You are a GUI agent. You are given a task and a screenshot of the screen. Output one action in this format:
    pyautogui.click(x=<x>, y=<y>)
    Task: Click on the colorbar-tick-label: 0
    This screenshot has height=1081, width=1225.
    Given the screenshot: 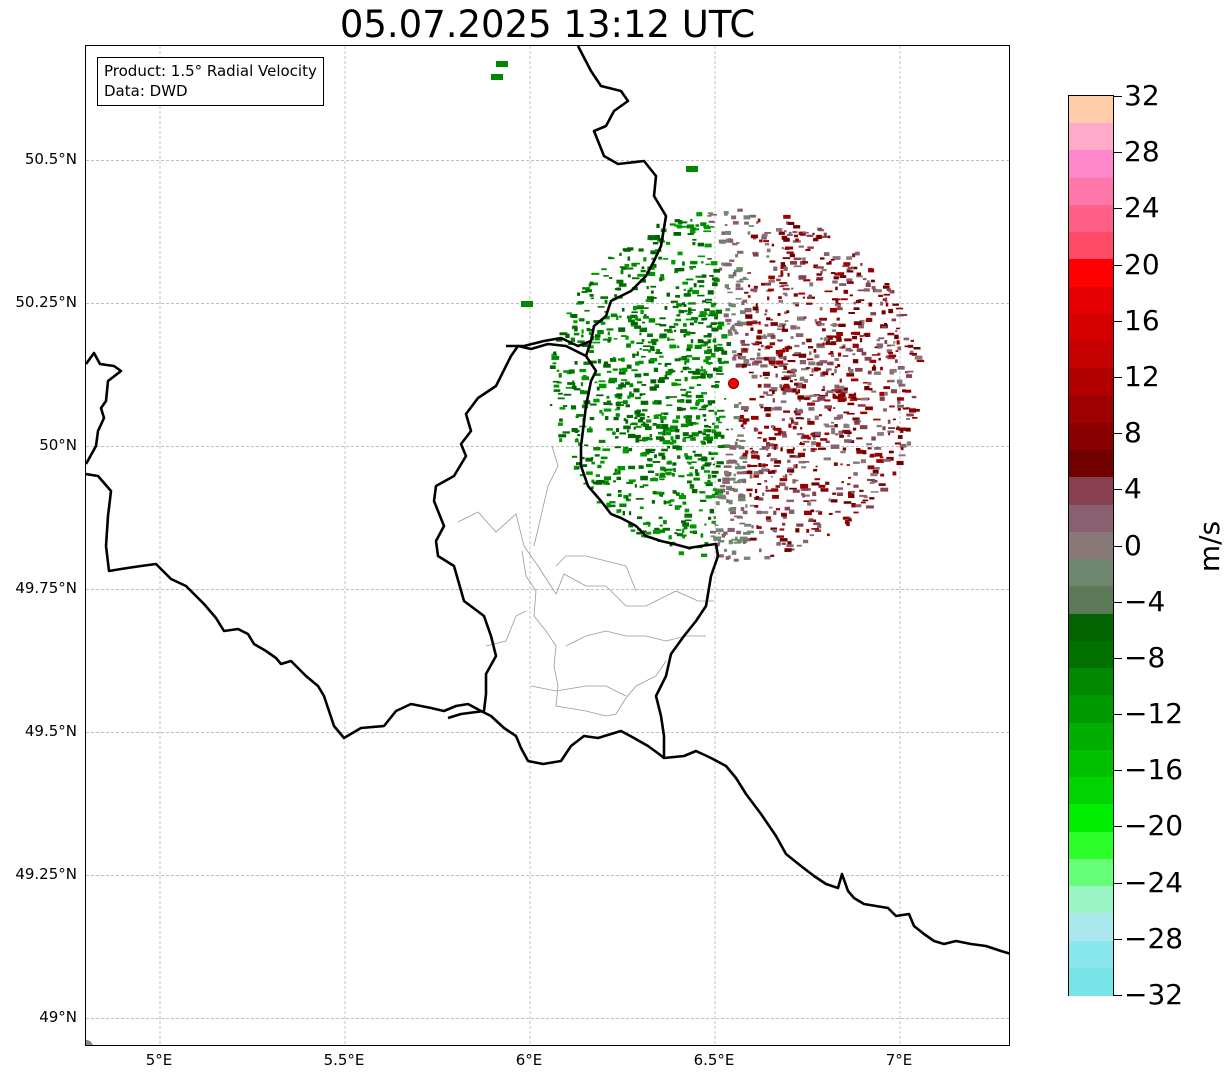 What is the action you would take?
    pyautogui.click(x=1133, y=545)
    